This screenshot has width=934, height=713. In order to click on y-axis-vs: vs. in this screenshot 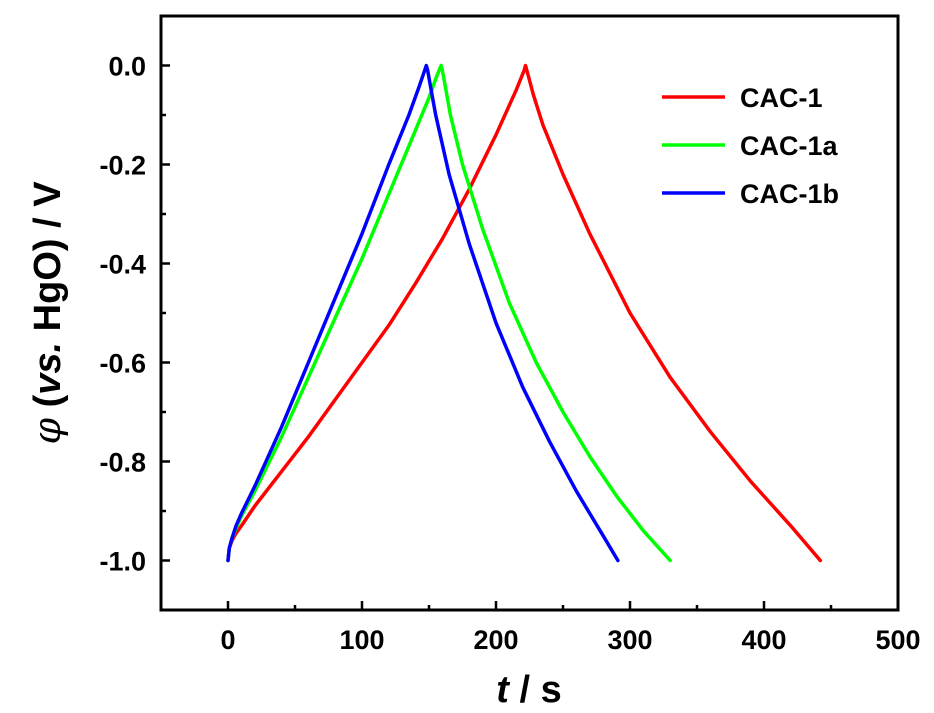, I will do `click(48, 368)`.